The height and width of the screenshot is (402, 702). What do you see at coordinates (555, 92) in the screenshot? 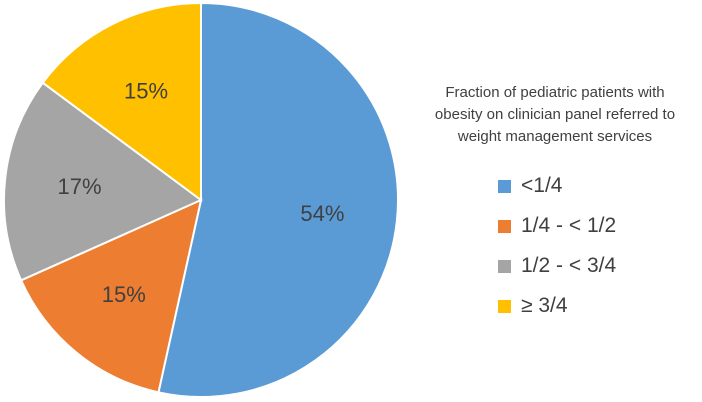
I see `chart-title-line: Fraction of pediatric patients with` at bounding box center [555, 92].